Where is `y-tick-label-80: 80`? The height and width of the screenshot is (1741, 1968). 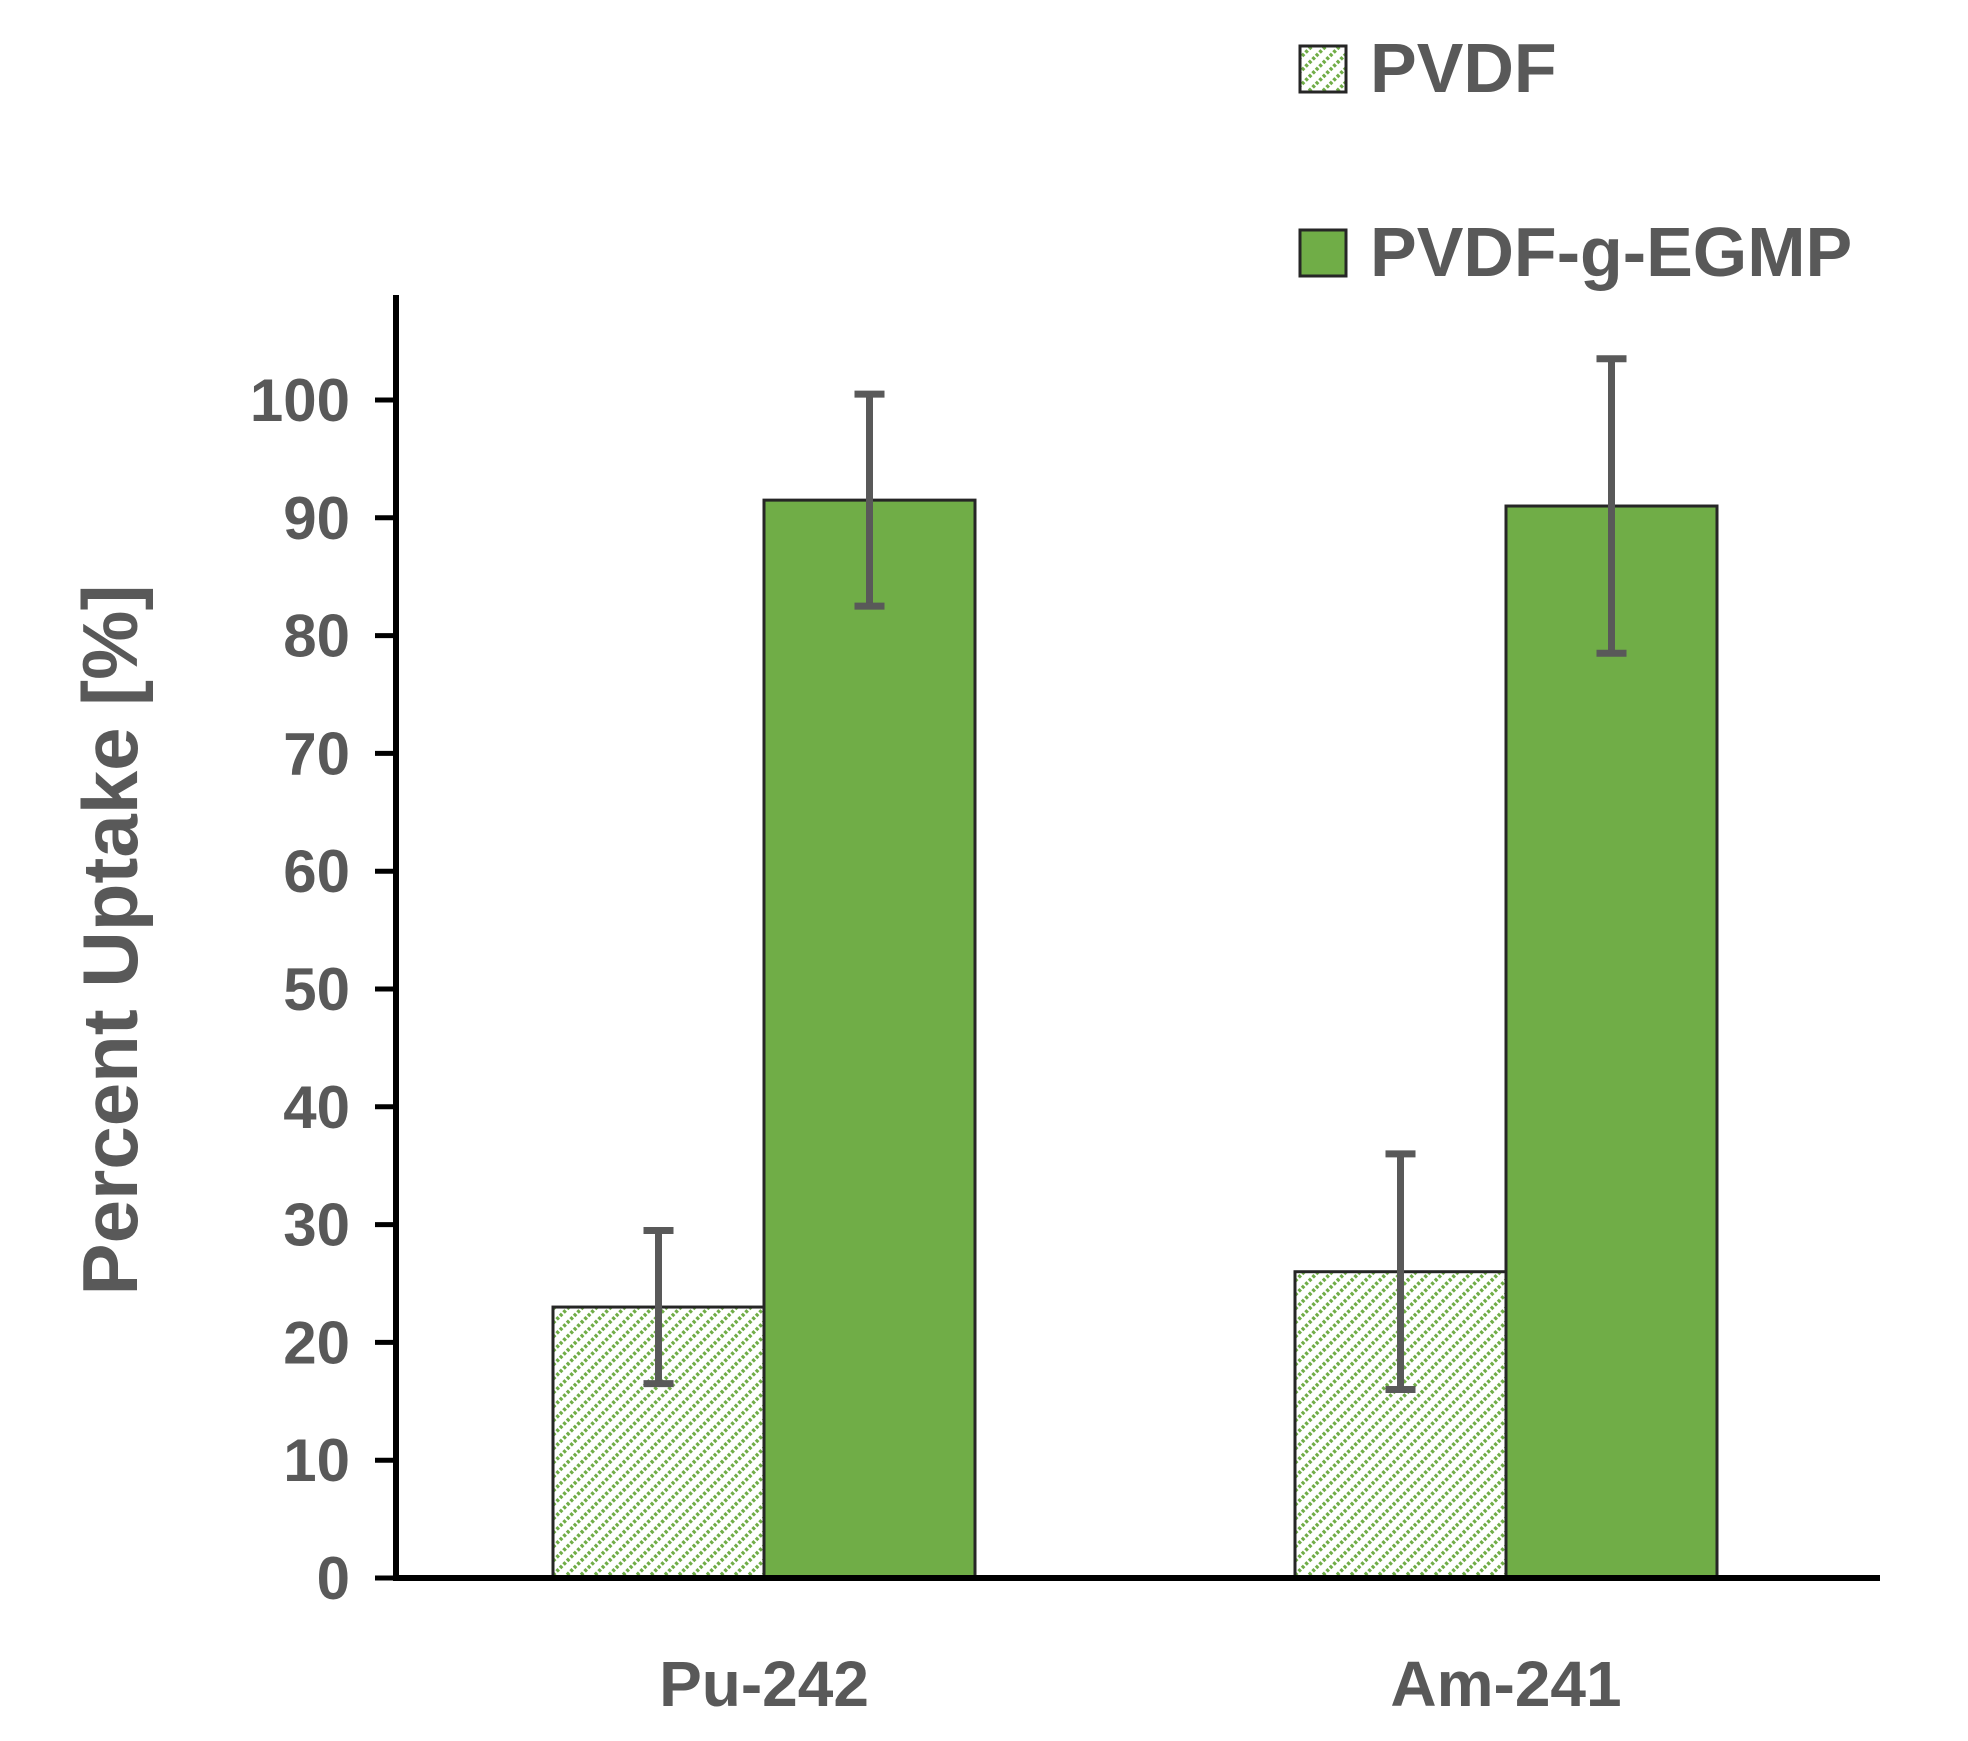
y-tick-label-80: 80 is located at coordinates (316, 636).